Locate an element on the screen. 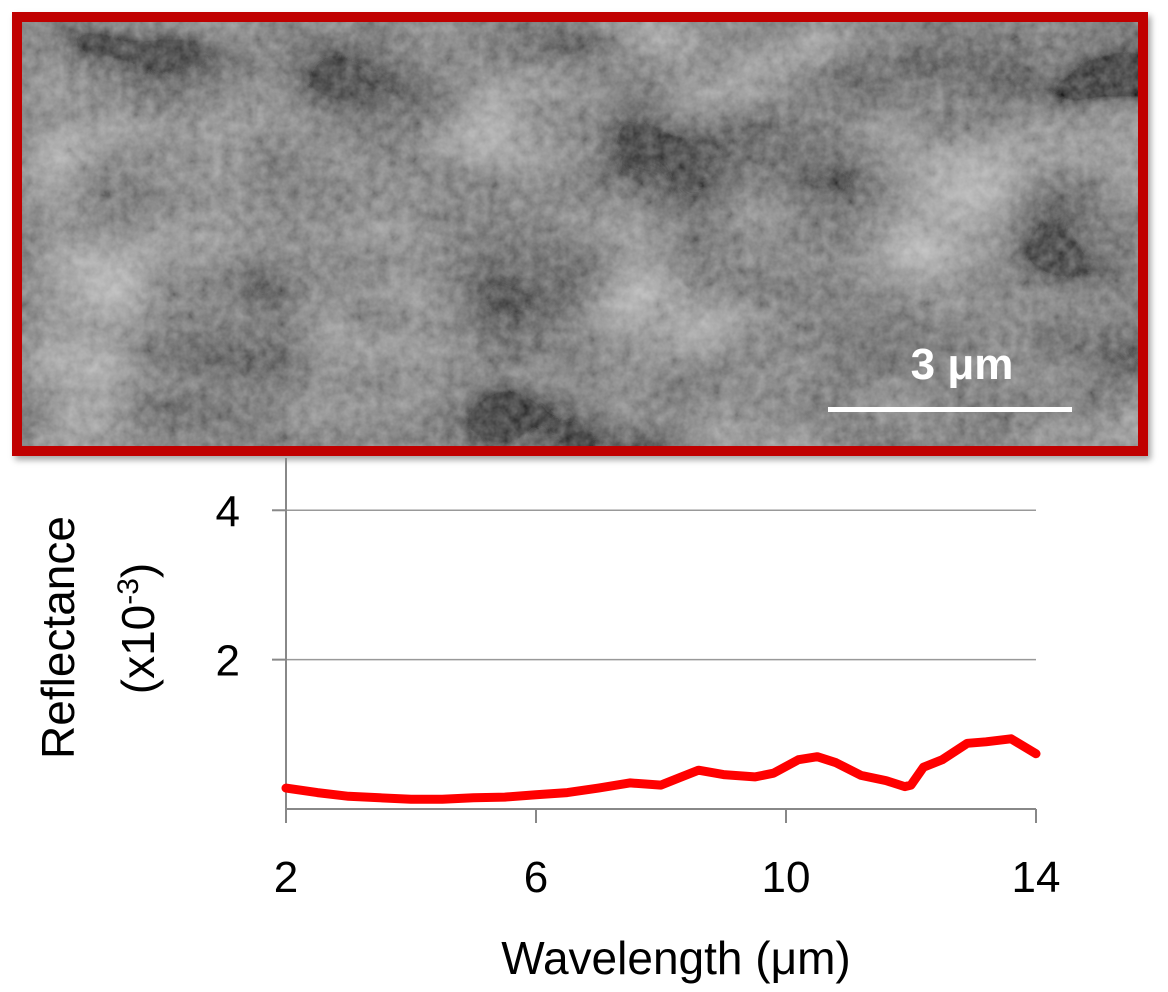 Image resolution: width=1168 pixels, height=992 pixels. y-ticks: 24 is located at coordinates (251, 586).